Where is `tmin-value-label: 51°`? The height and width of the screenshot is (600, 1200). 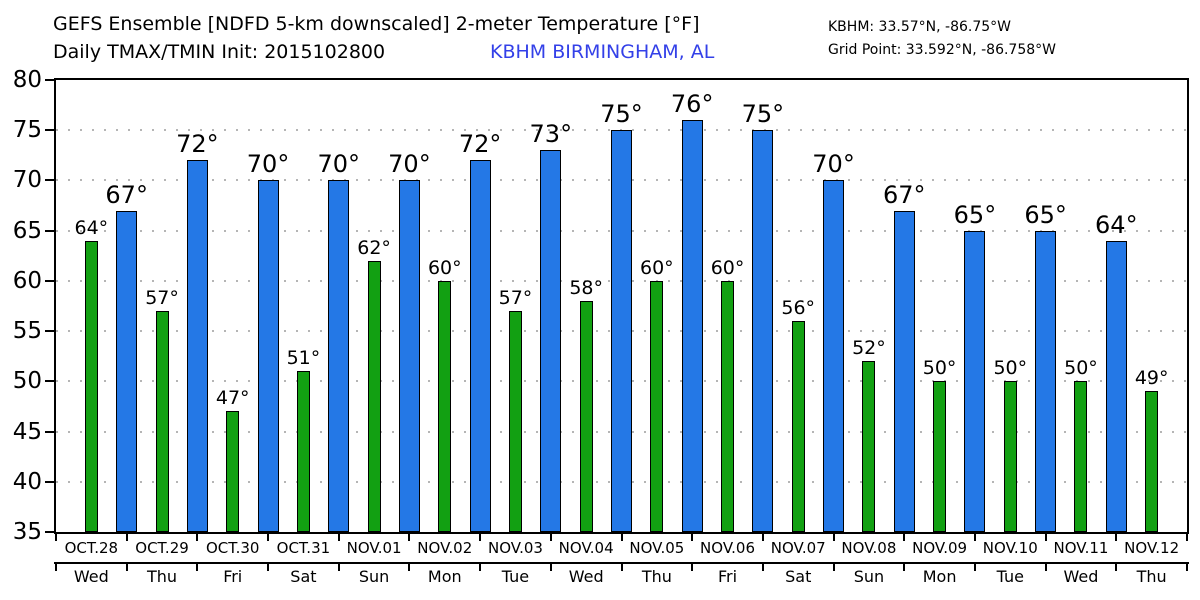 tmin-value-label: 51° is located at coordinates (303, 358).